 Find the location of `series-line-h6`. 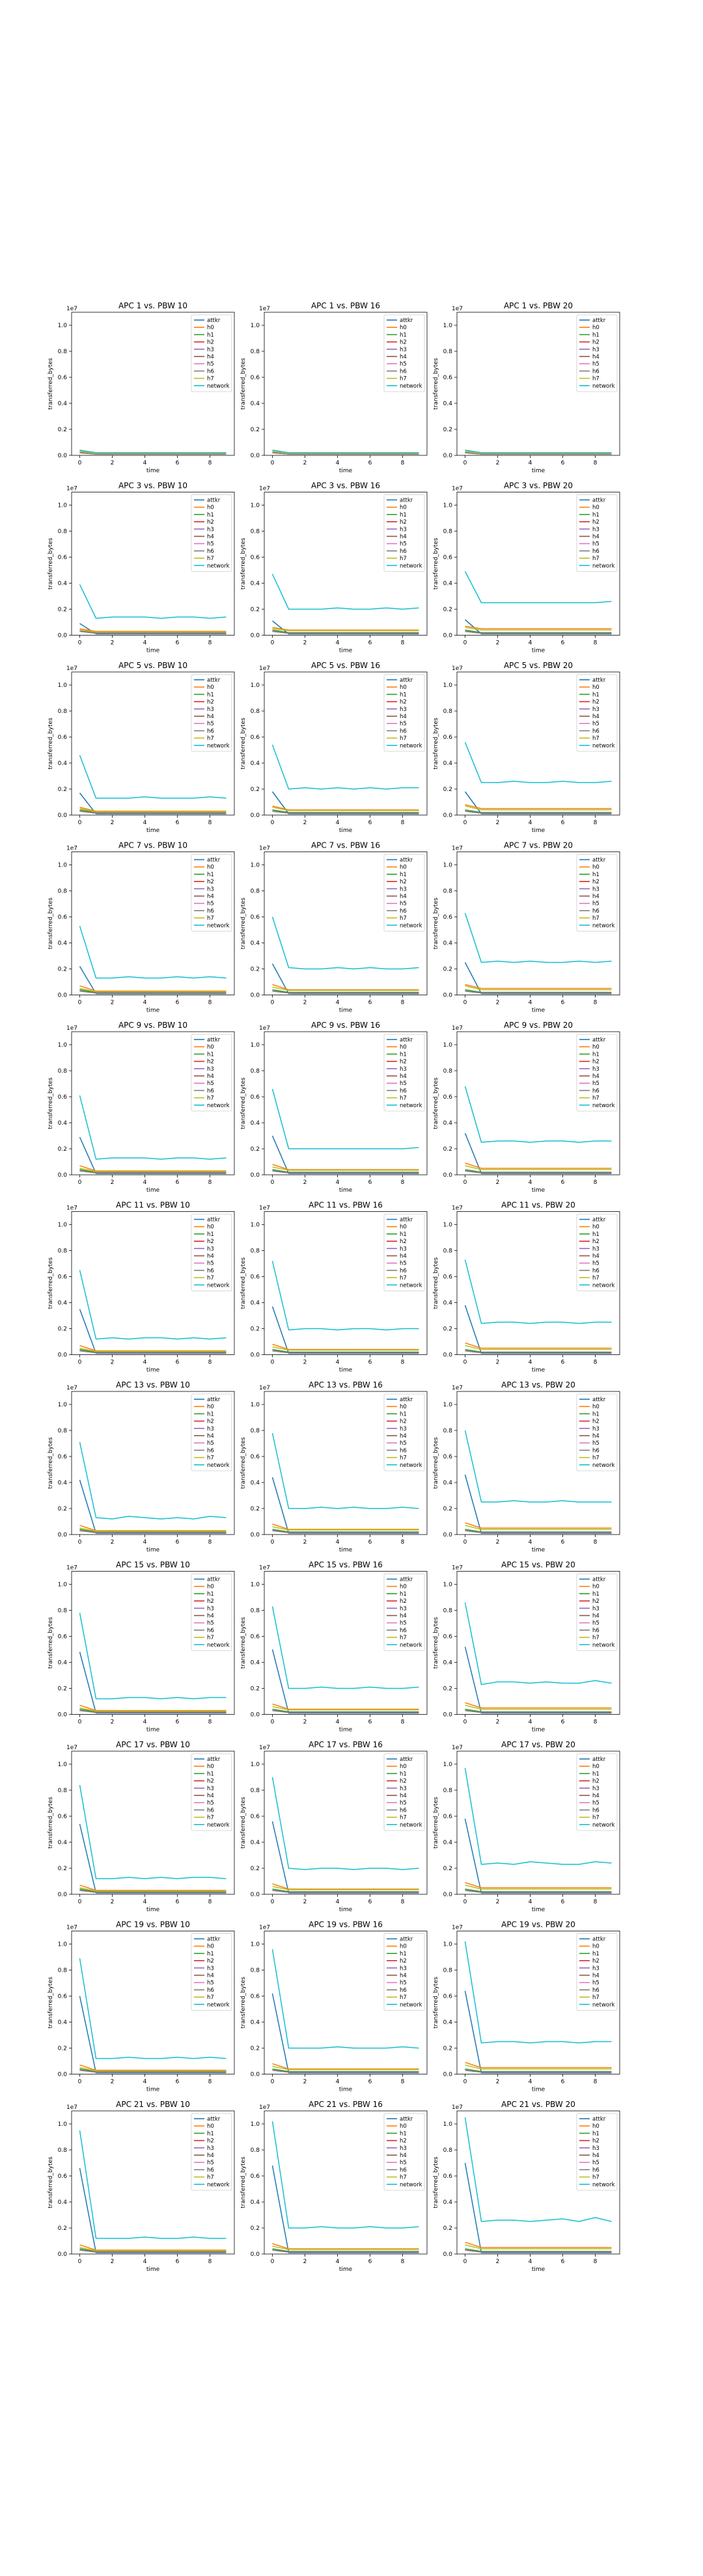

series-line-h6 is located at coordinates (538, 1712).